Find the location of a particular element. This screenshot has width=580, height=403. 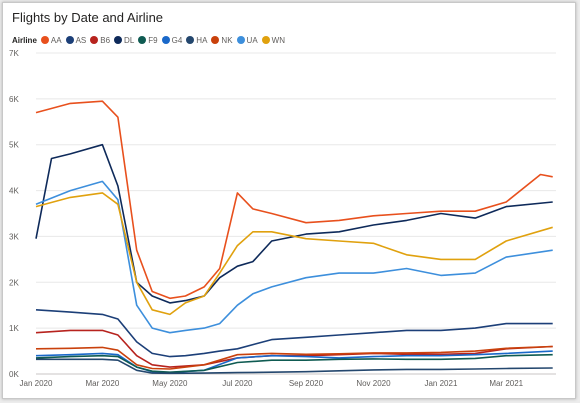

legend-label: WN is located at coordinates (278, 40).